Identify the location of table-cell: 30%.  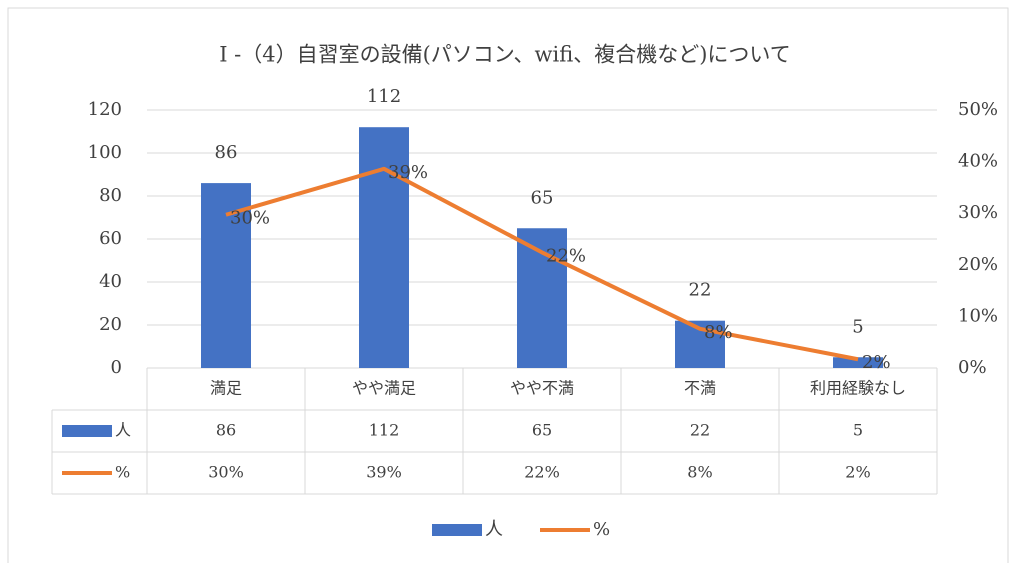
(226, 472).